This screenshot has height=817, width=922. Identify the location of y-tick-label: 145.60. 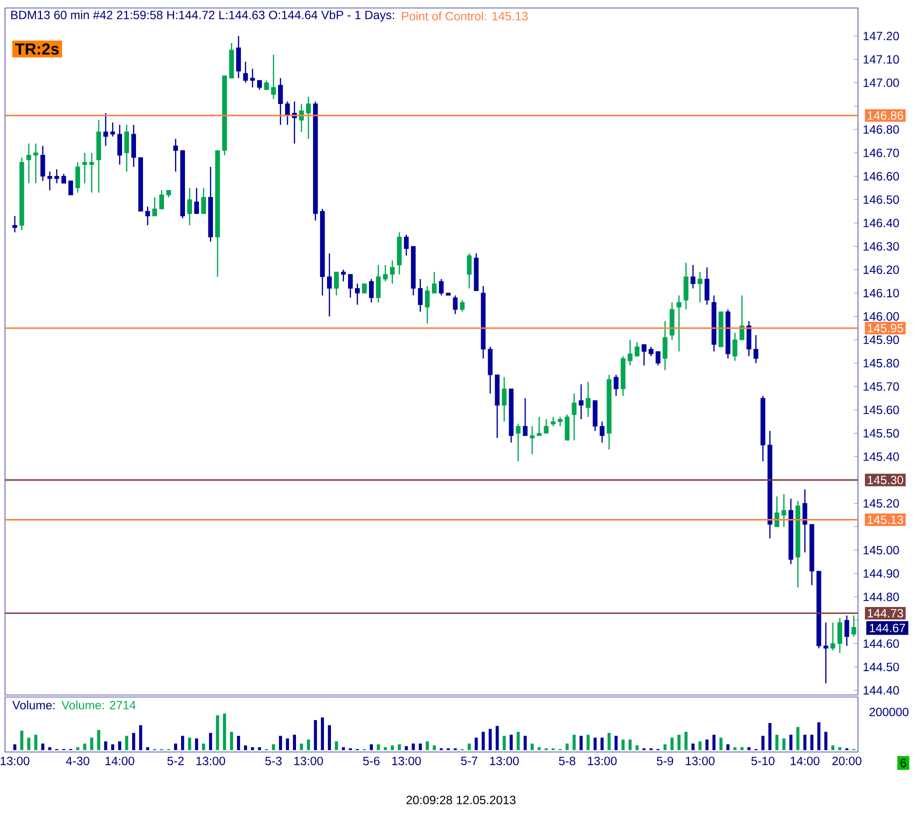
(881, 410).